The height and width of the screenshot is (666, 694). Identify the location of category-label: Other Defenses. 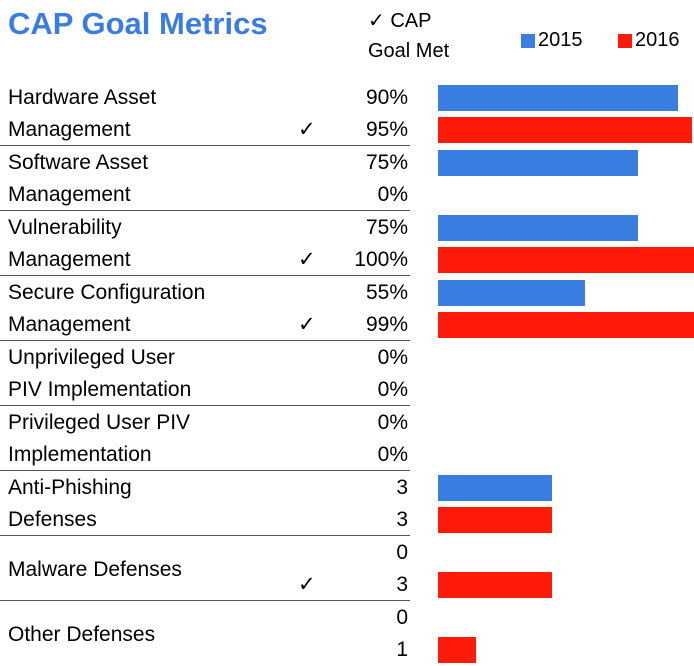
(82, 634).